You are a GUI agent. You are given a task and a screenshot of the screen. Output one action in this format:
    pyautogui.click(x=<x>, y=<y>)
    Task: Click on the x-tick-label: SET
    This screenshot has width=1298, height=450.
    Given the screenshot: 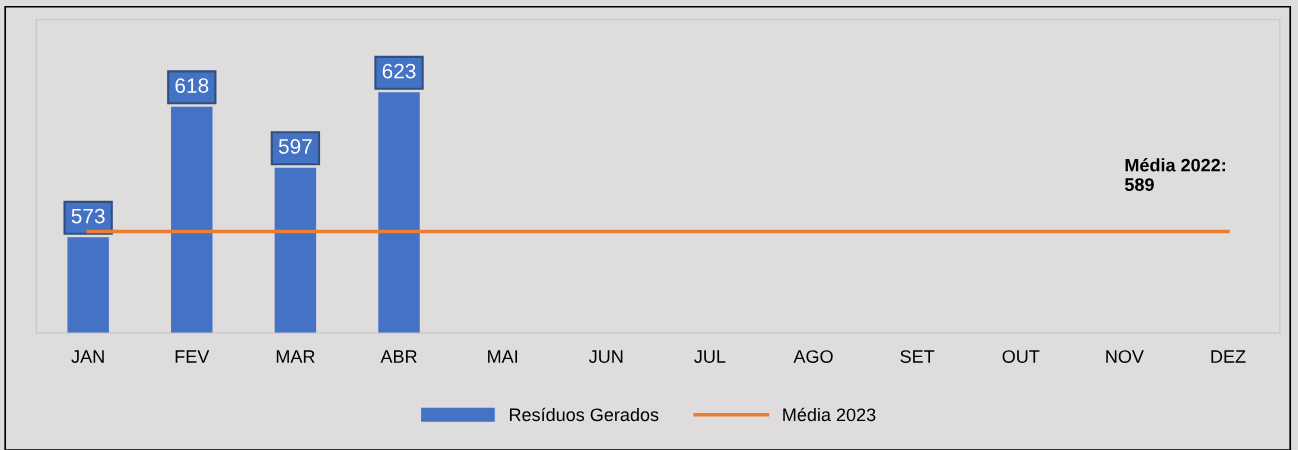 What is the action you would take?
    pyautogui.click(x=917, y=356)
    